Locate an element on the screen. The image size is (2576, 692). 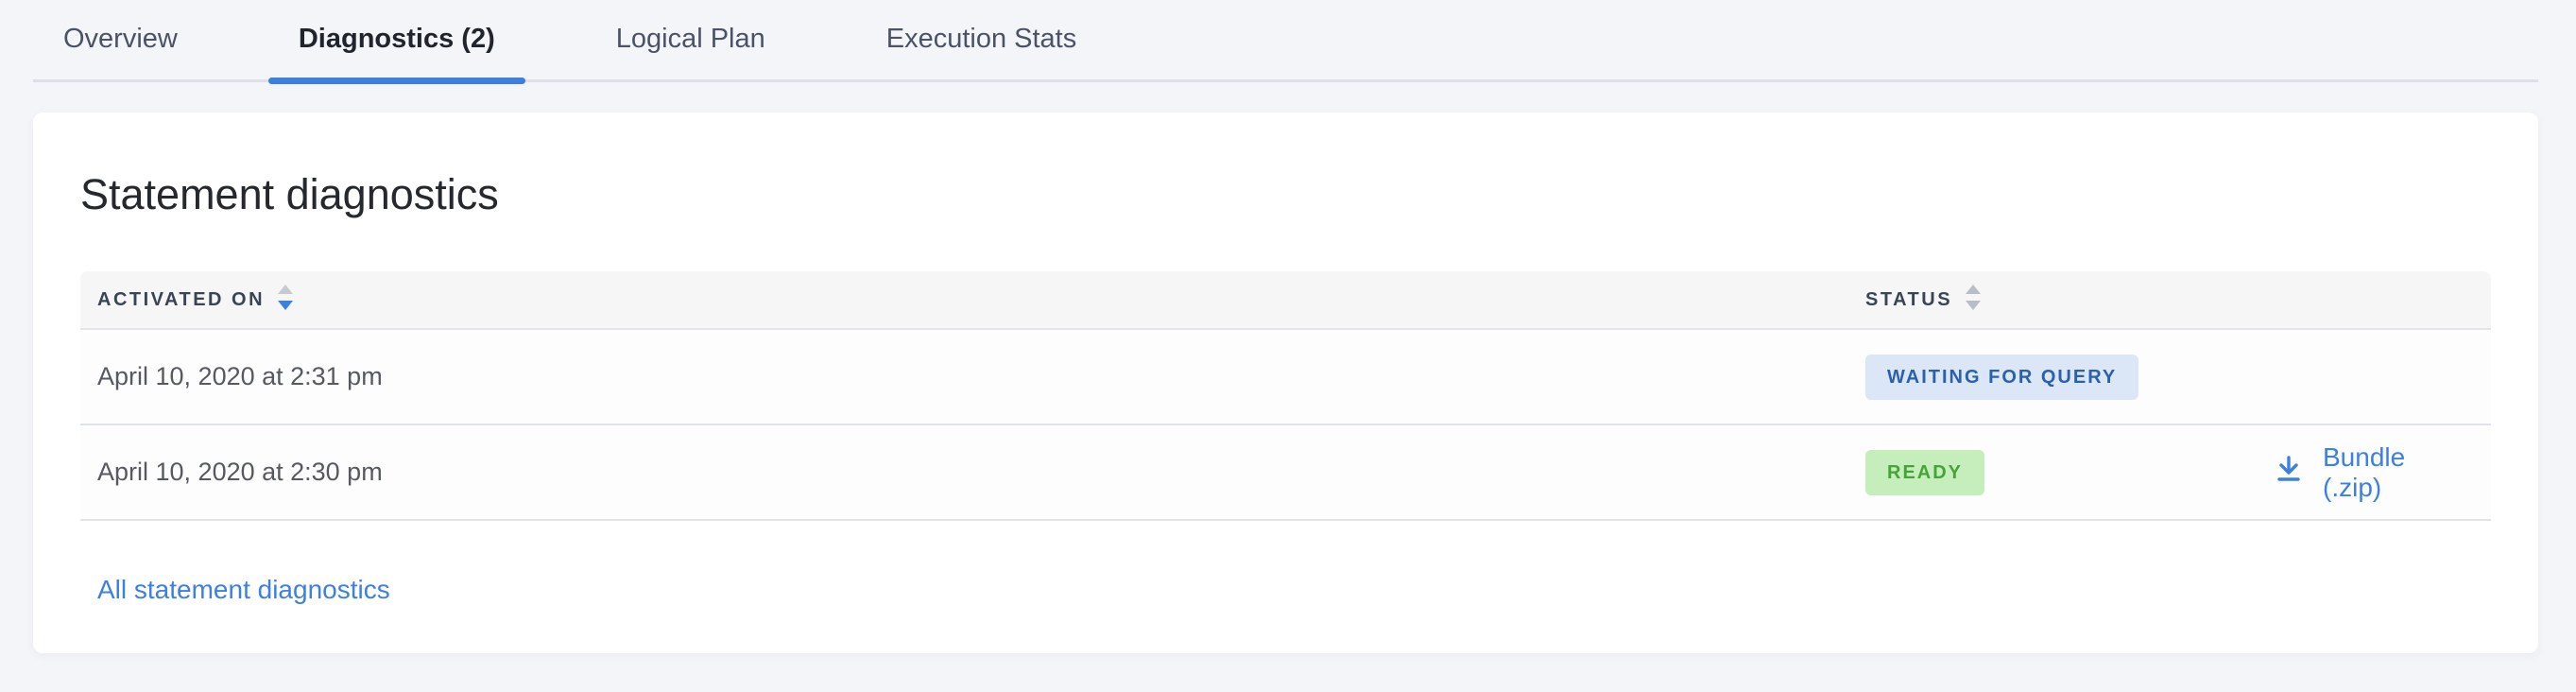
status-cell: WAITING FOR QUERY is located at coordinates (2069, 377).